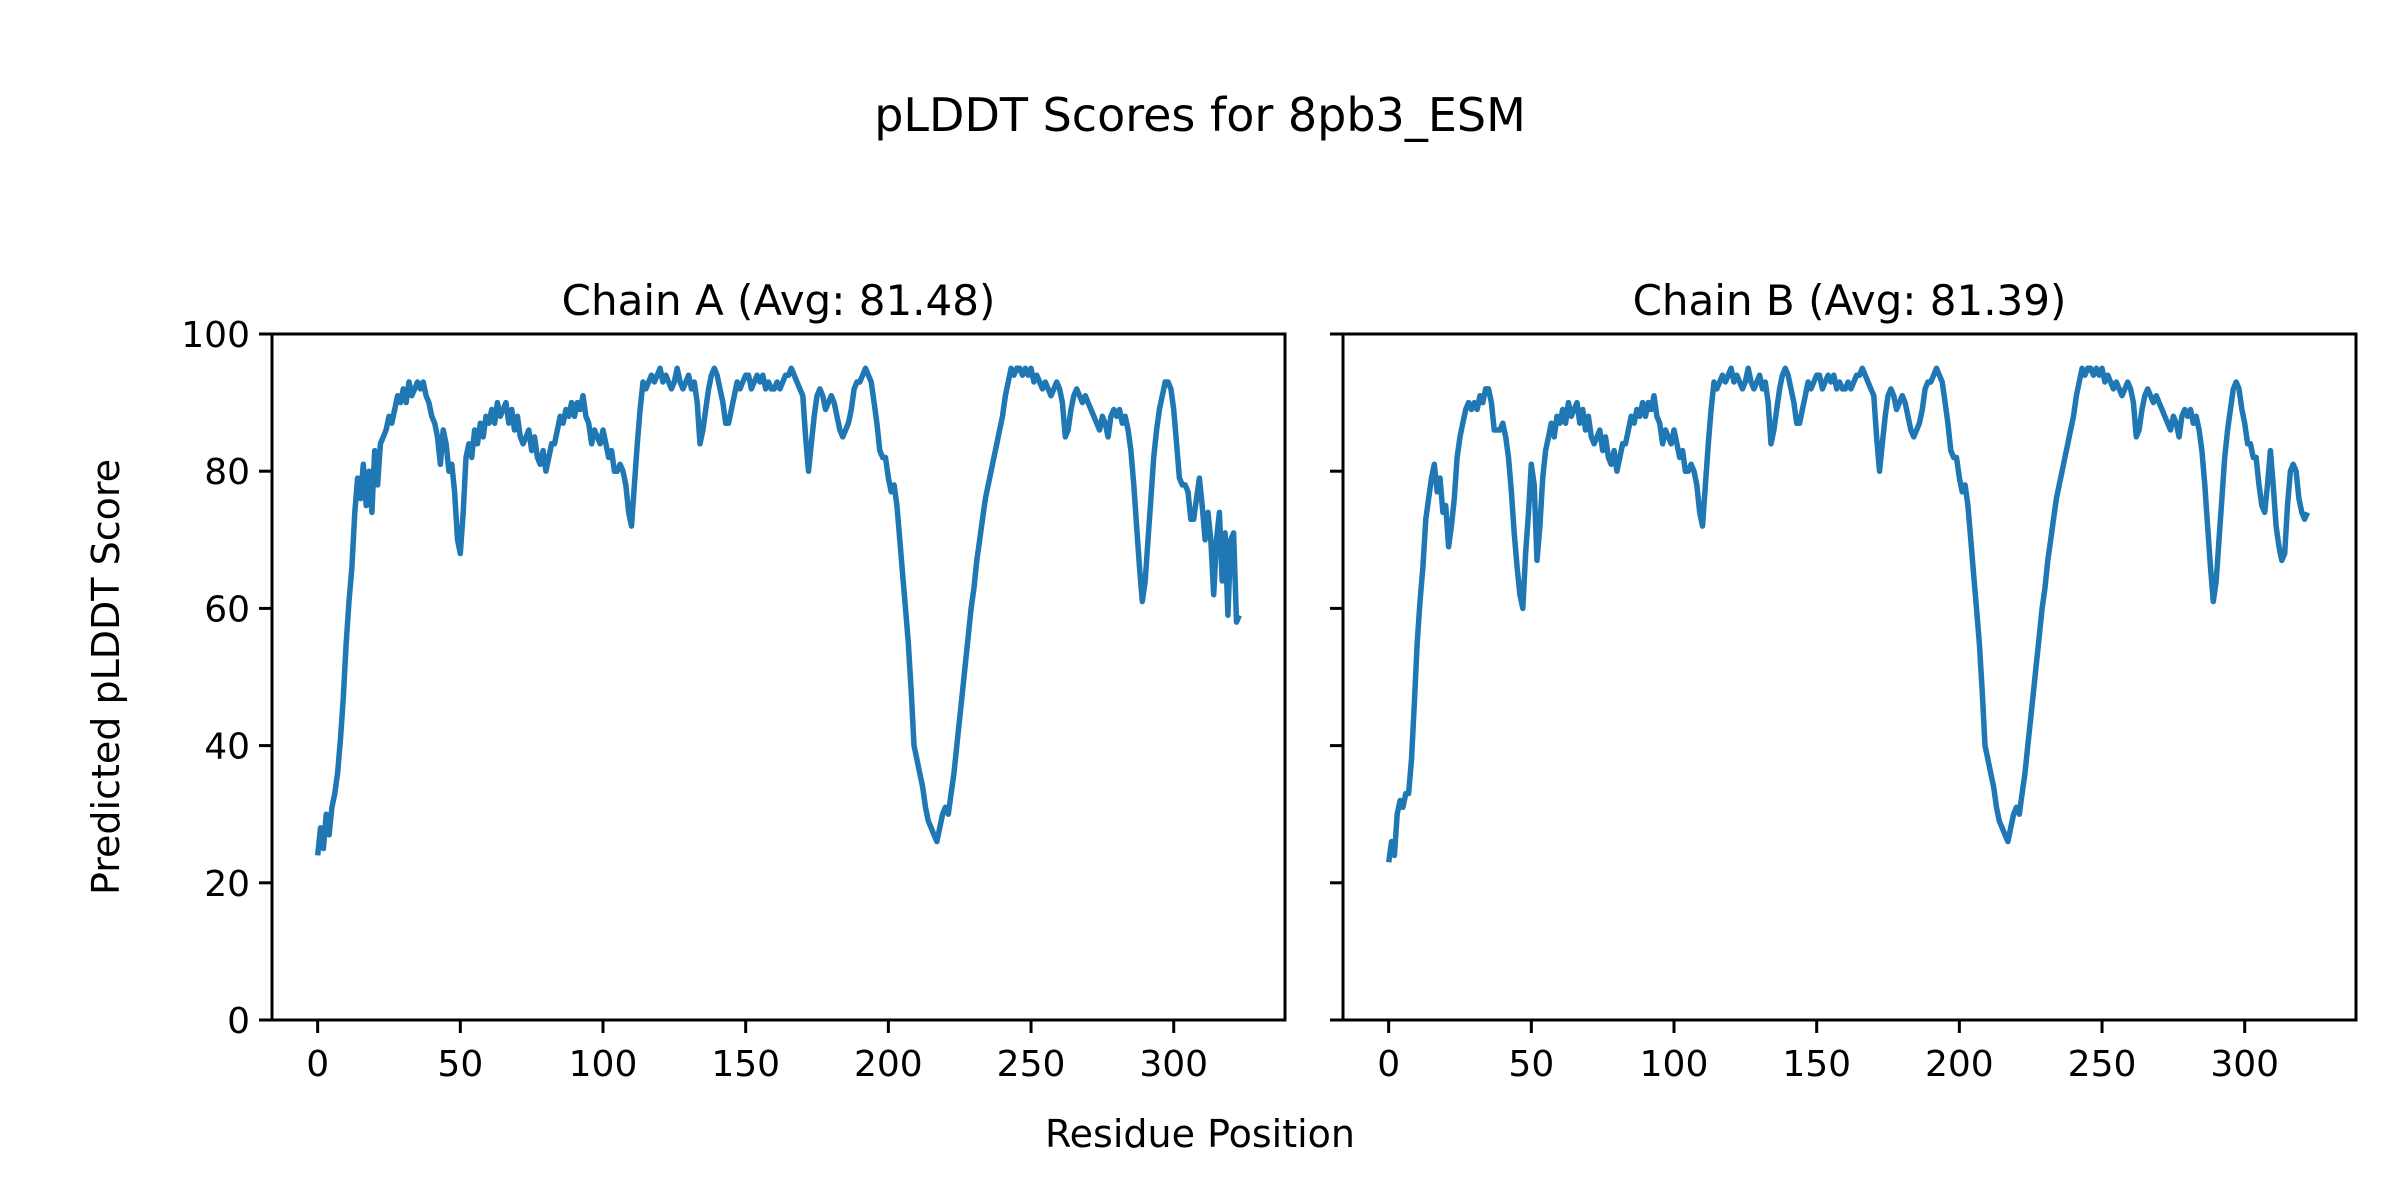 The height and width of the screenshot is (1200, 2400). What do you see at coordinates (227, 884) in the screenshot?
I see `y-tick-label: 20` at bounding box center [227, 884].